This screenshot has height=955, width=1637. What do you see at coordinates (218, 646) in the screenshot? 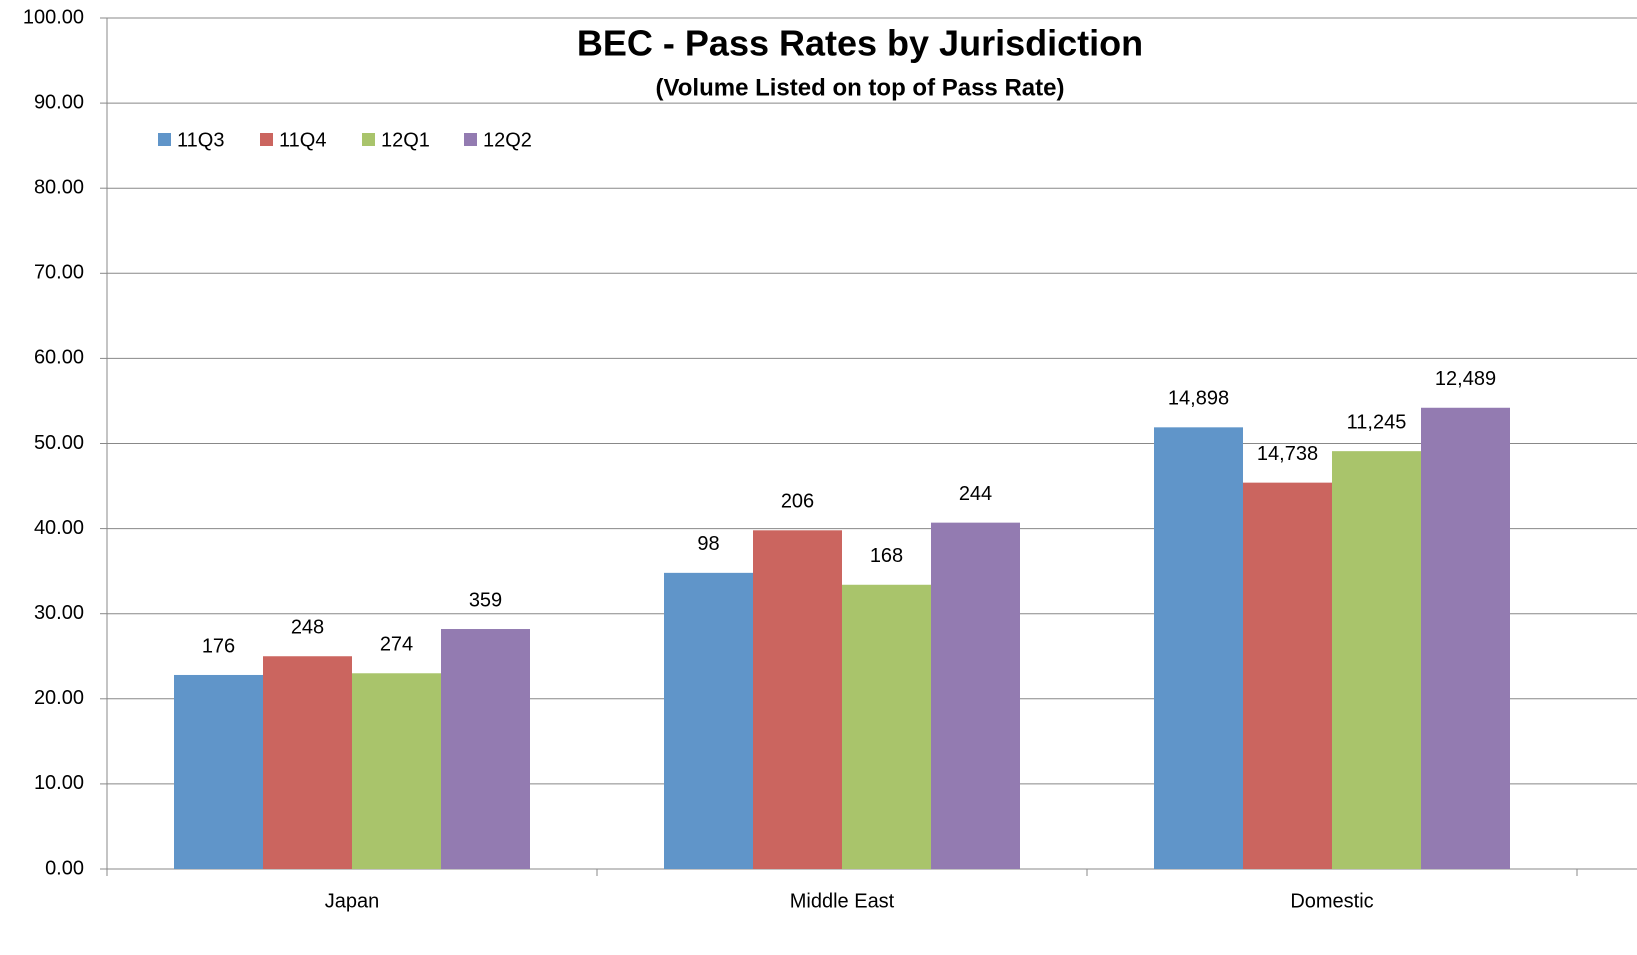
I see `data-label: 176` at bounding box center [218, 646].